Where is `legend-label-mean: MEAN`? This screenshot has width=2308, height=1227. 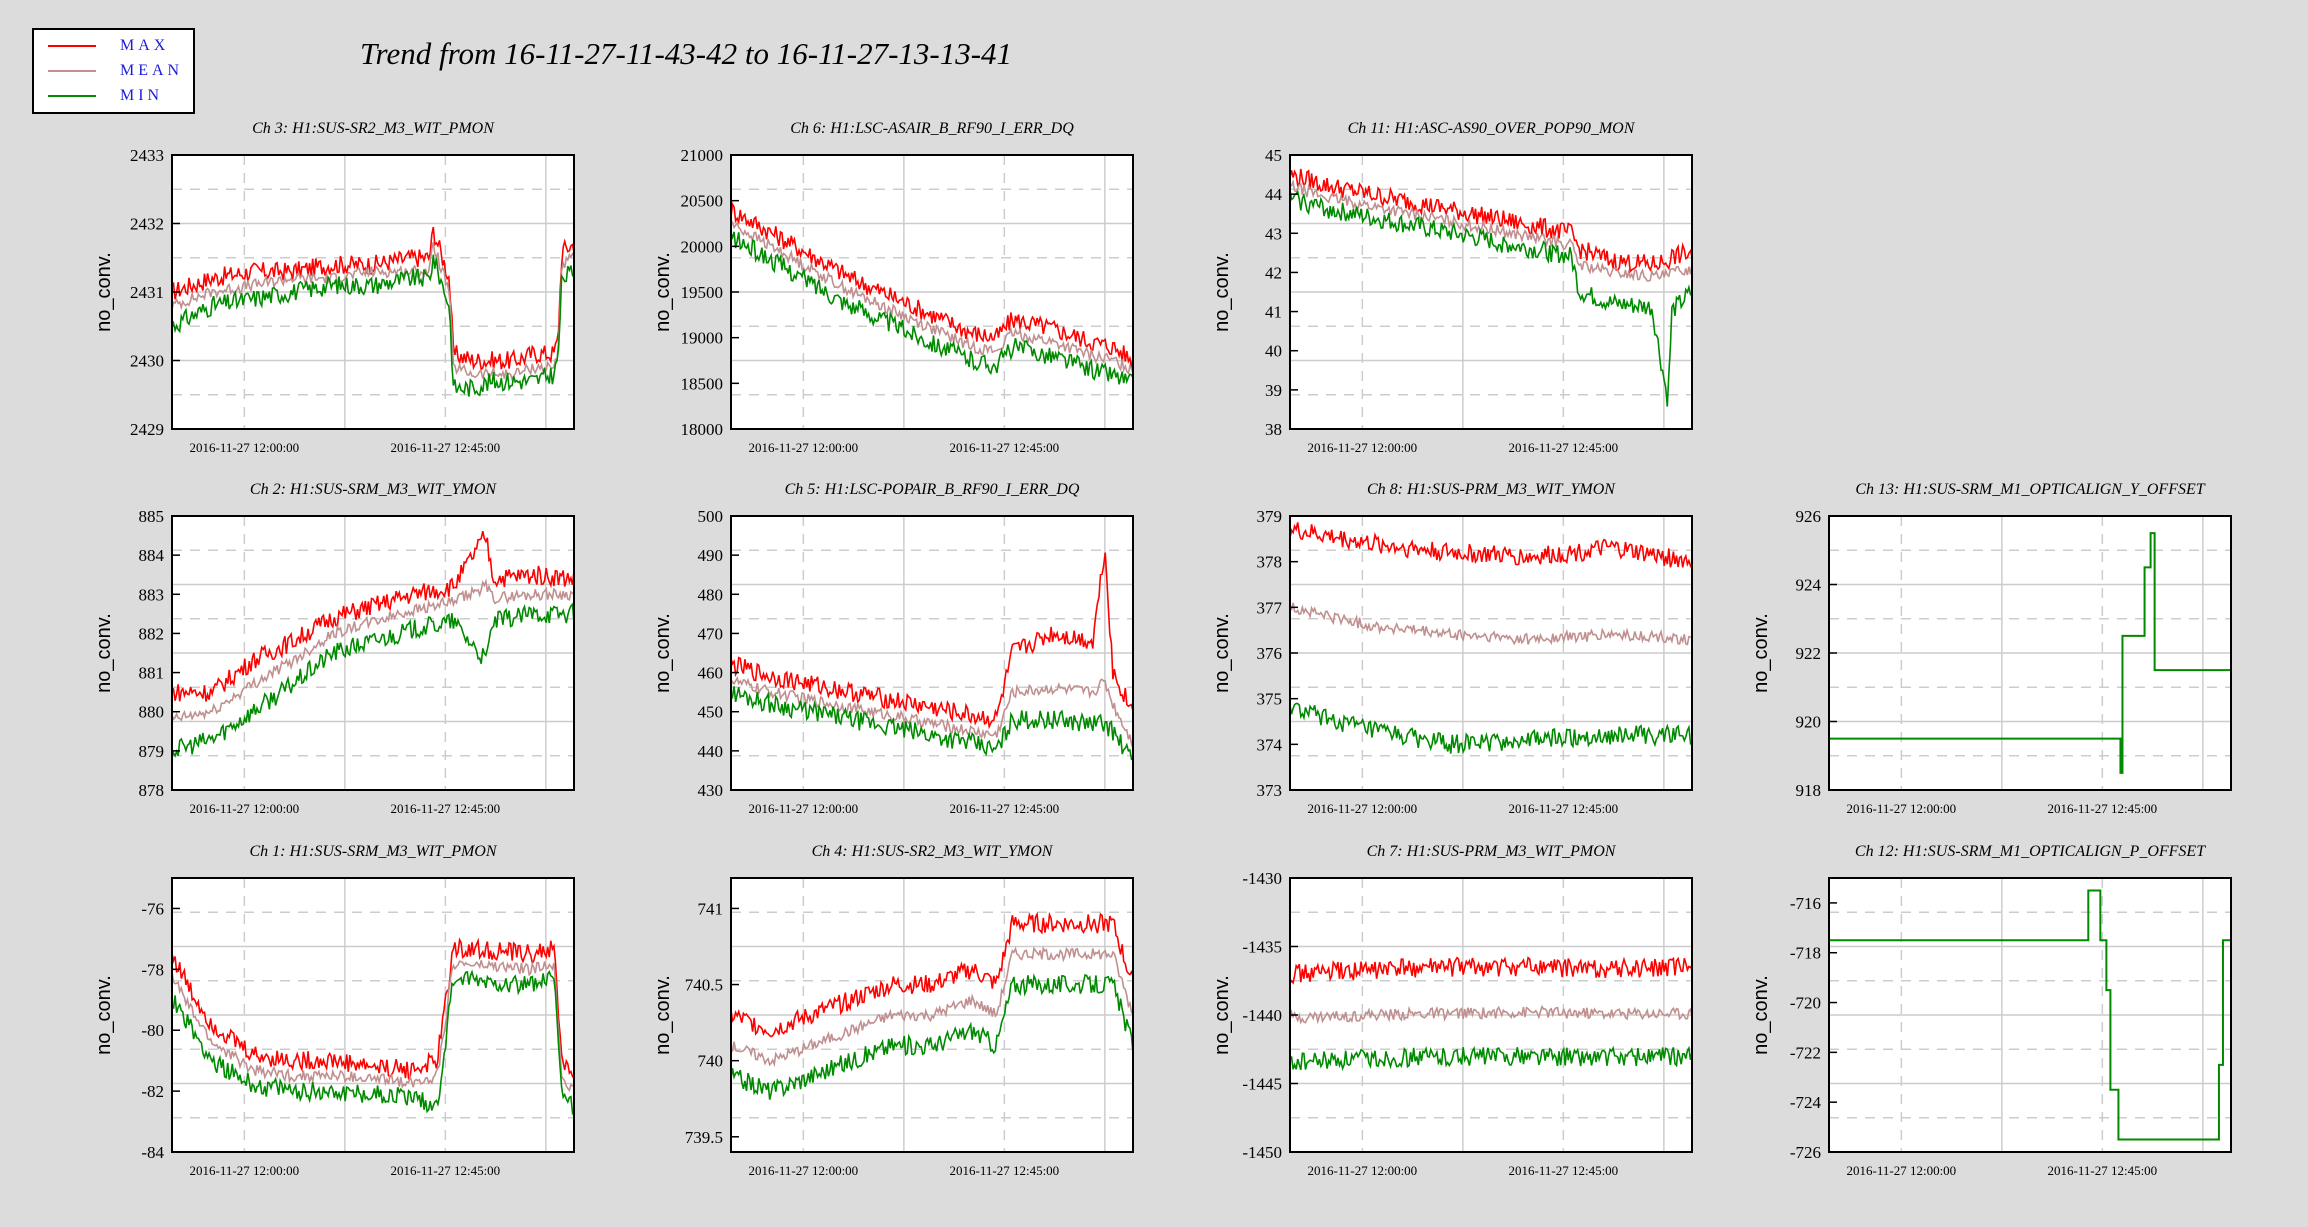 legend-label-mean: MEAN is located at coordinates (152, 70).